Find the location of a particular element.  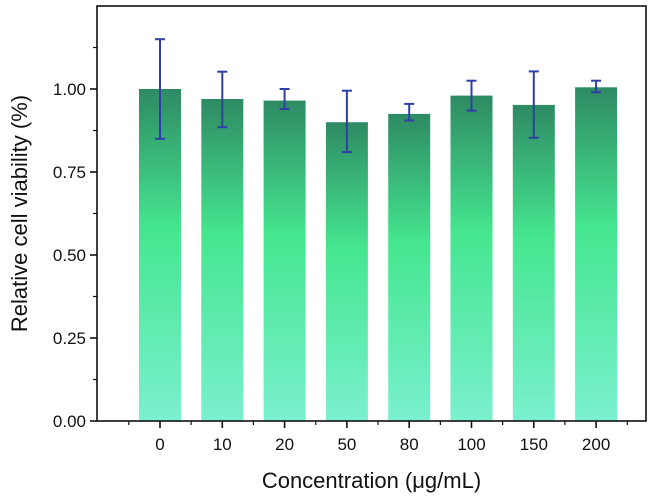

y-axis-title: Relative cell viability (%) is located at coordinates (19, 213).